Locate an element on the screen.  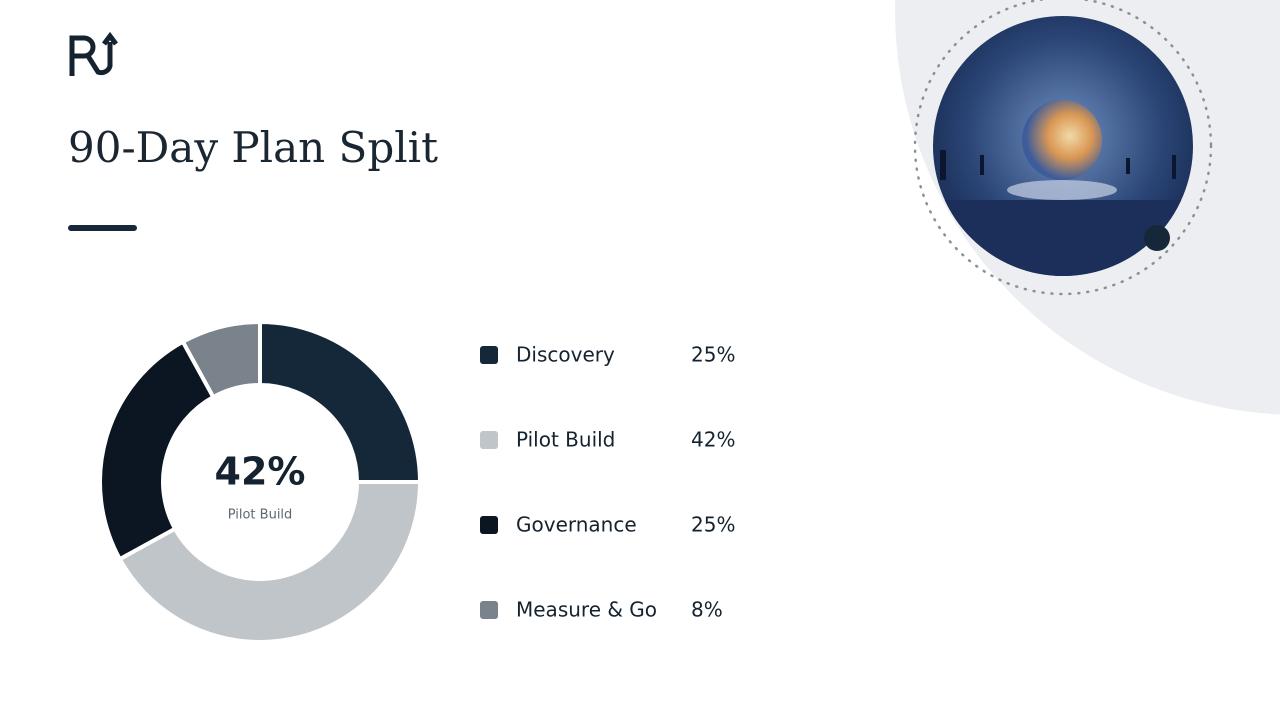
center-value: 42% is located at coordinates (260, 472).